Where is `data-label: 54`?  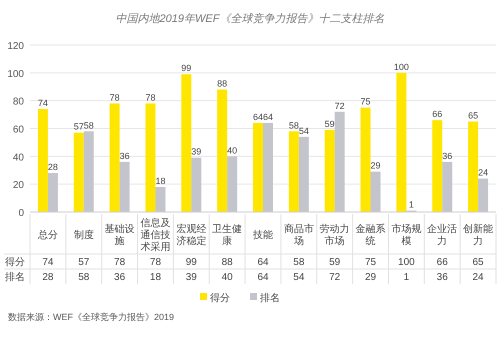 data-label: 54 is located at coordinates (299, 277).